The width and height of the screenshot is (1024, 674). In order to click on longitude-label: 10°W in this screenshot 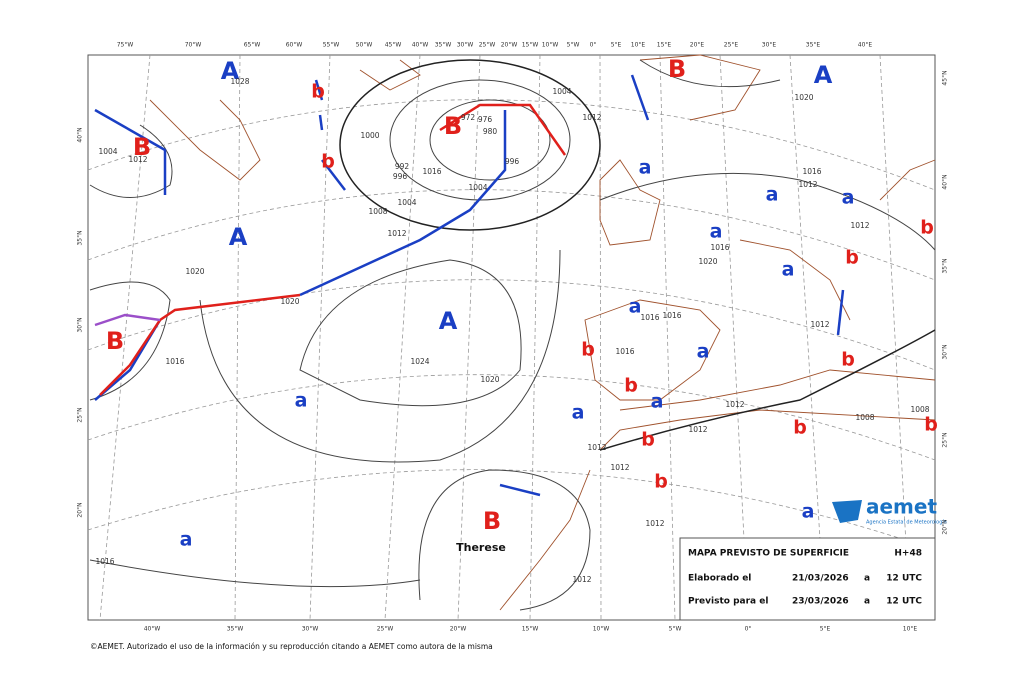, I will do `click(550, 45)`.